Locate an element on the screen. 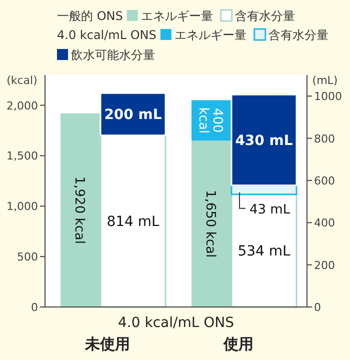  x-axis-title: 4.0 kcal/mL ONS is located at coordinates (176, 323).